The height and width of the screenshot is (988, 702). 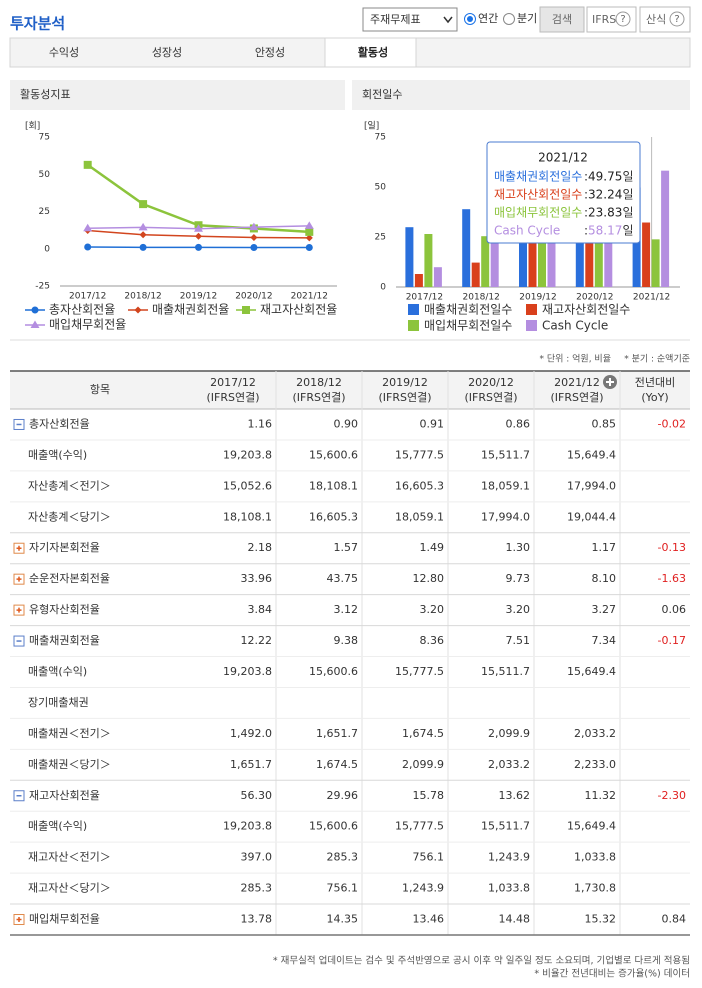 I want to click on header-period: 2018/12, so click(x=319, y=382).